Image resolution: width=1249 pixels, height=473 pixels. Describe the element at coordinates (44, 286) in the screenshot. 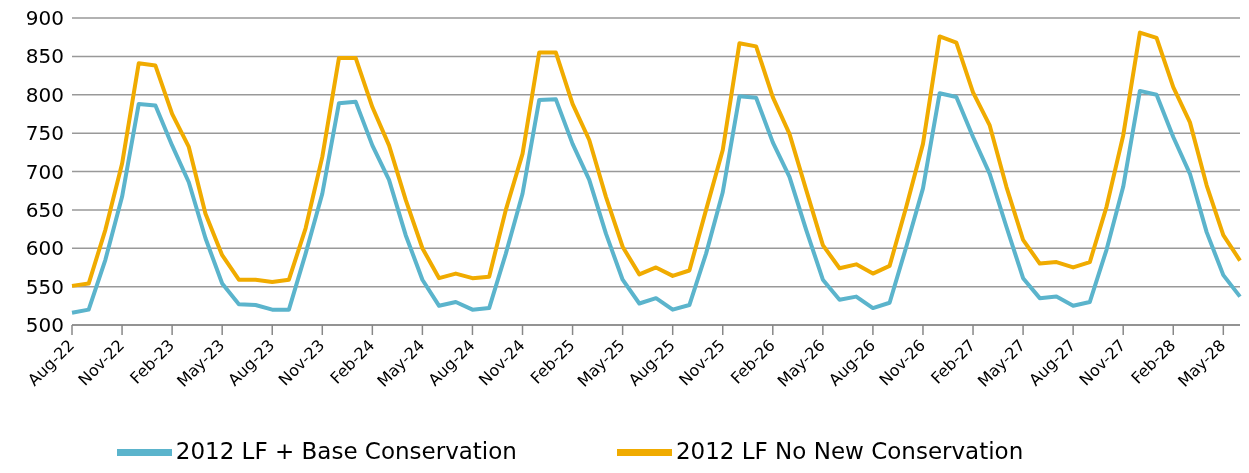

I see `y-tick-label: 550` at that location.